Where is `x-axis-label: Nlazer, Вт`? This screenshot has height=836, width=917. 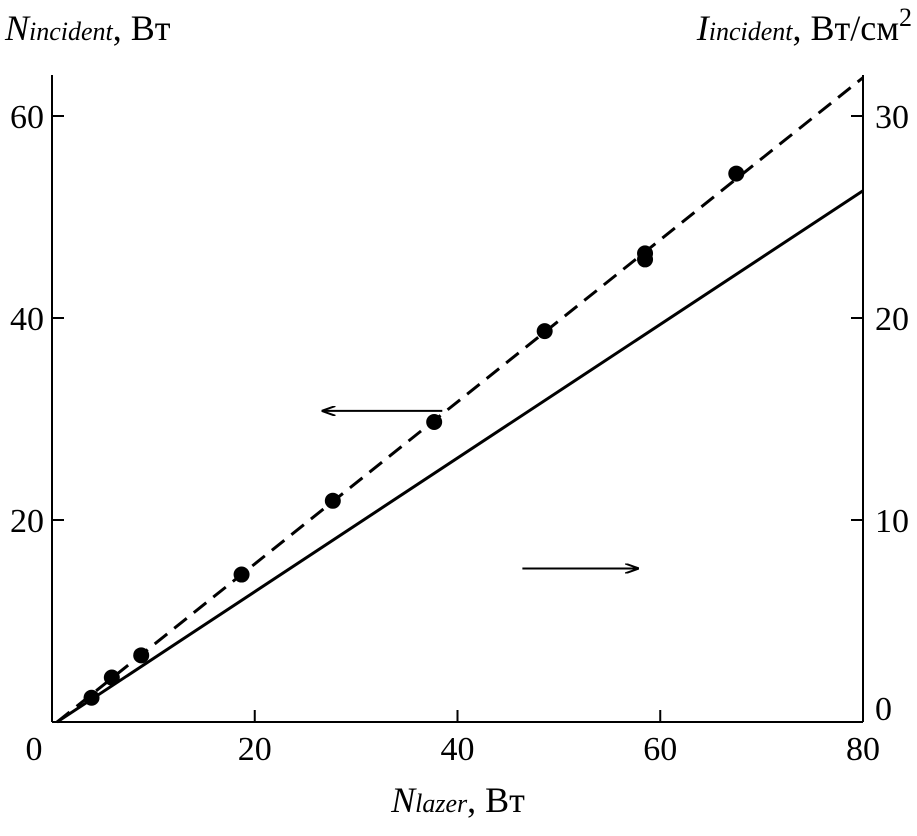
x-axis-label: Nlazer, Вт is located at coordinates (457, 800).